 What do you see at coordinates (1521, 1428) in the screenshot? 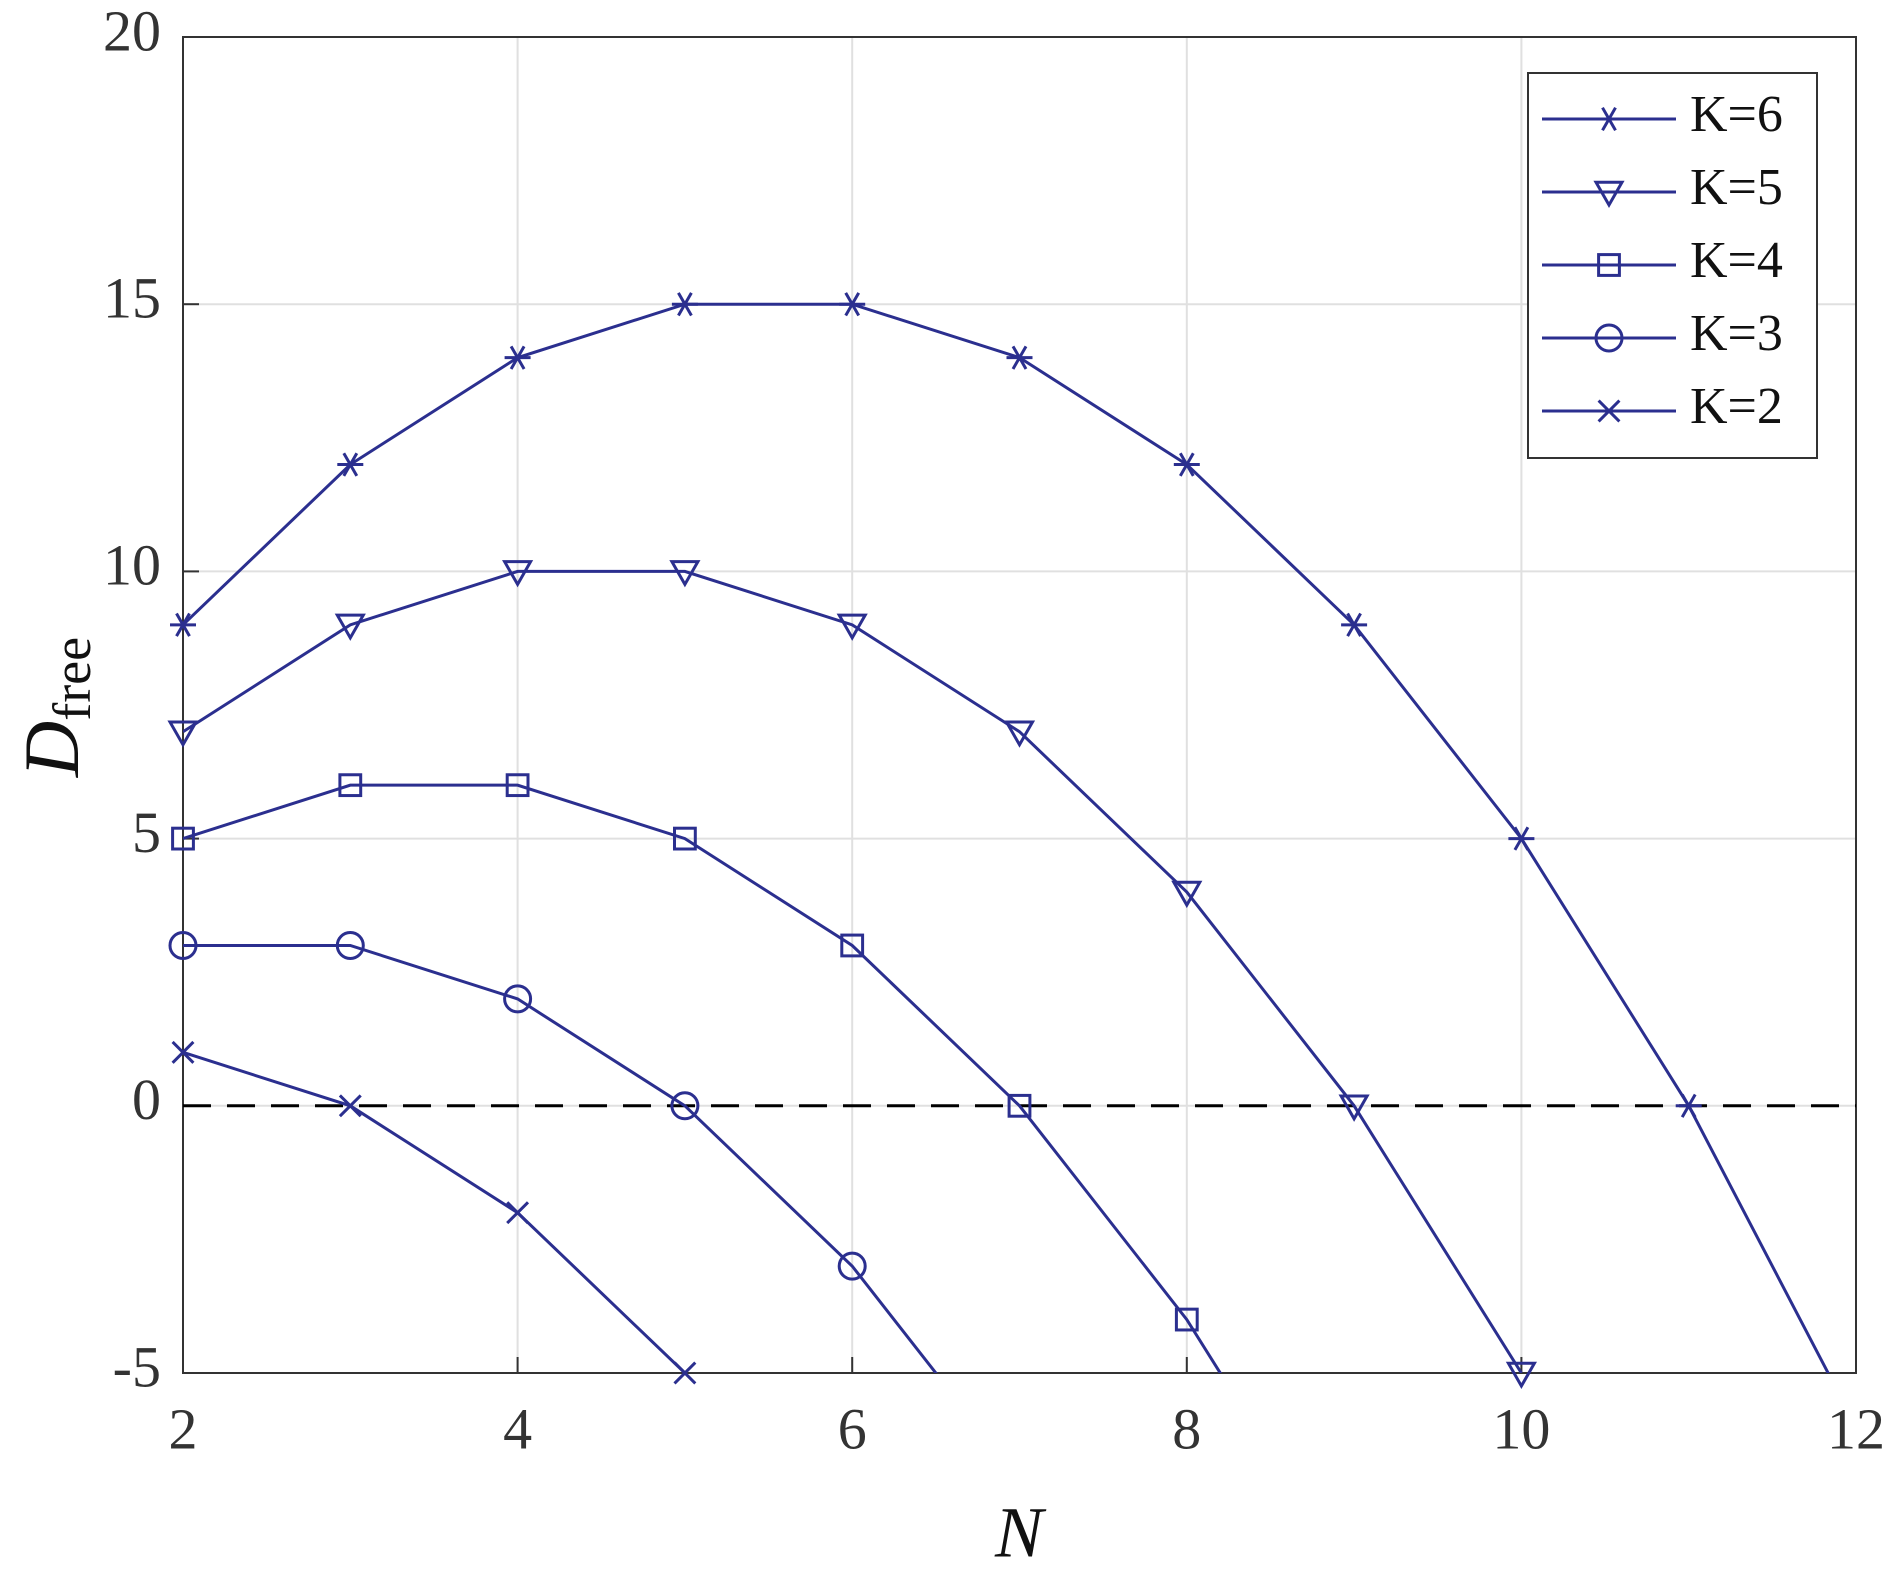
I see `x-tick-label: 10` at bounding box center [1521, 1428].